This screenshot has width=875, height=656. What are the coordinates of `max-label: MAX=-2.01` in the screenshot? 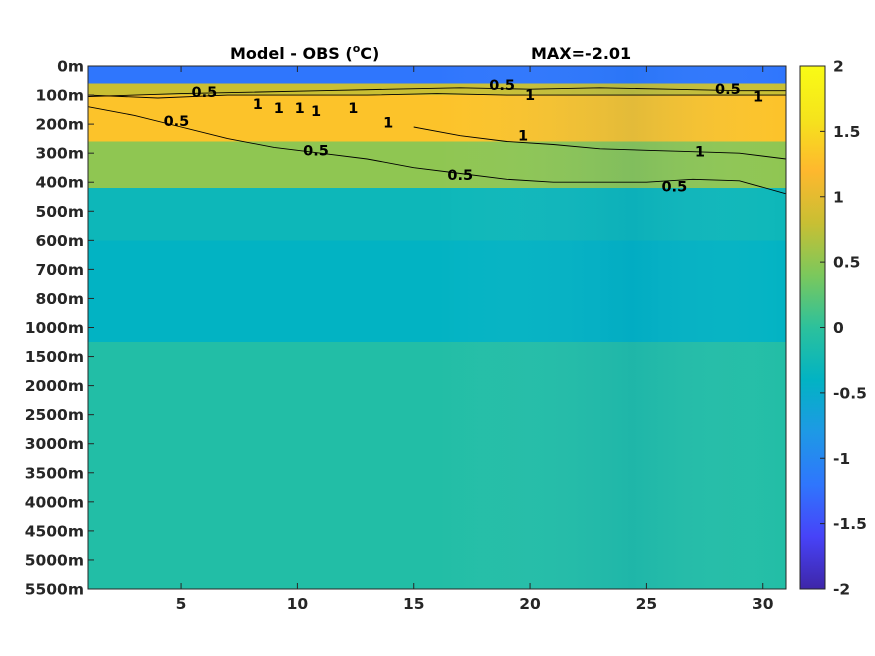 It's located at (581, 53).